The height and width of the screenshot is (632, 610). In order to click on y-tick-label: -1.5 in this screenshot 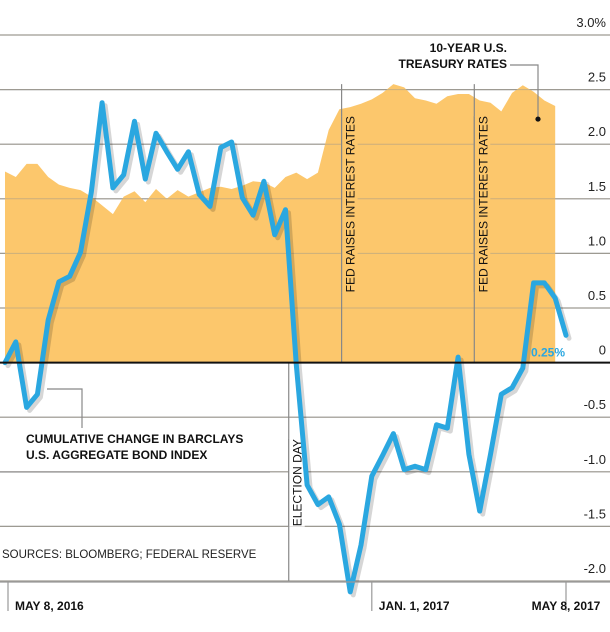, I will do `click(595, 513)`.